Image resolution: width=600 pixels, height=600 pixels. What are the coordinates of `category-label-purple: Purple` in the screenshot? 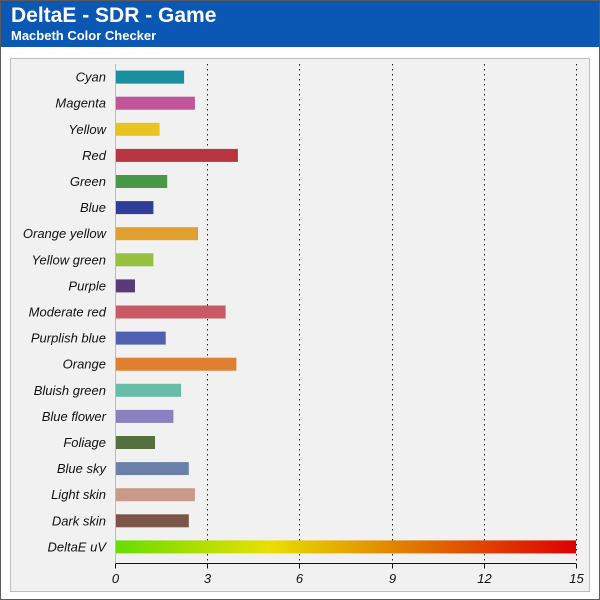 It's located at (87, 285).